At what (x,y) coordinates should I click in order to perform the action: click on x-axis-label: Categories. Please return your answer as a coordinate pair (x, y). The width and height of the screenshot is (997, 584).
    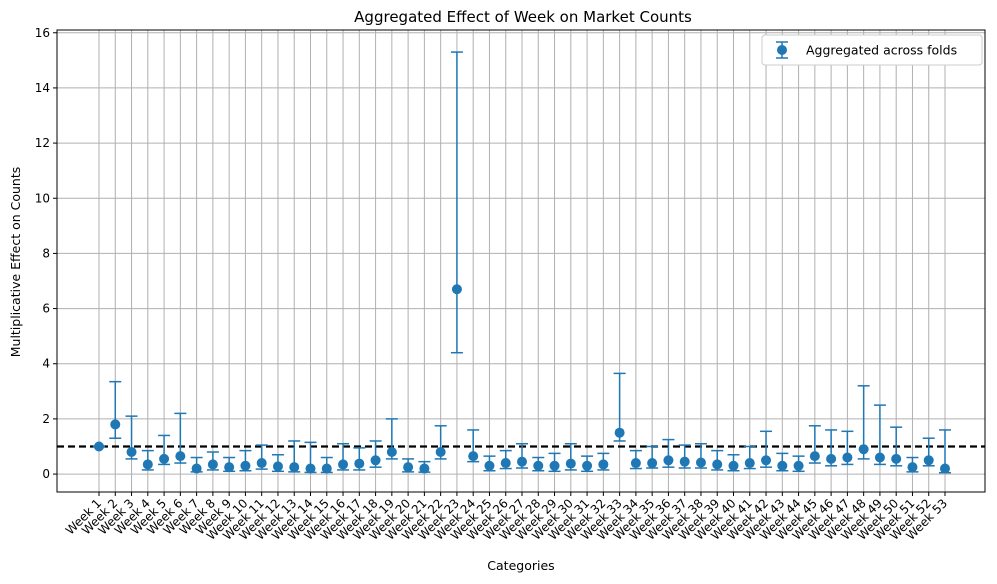
    Looking at the image, I should click on (520, 565).